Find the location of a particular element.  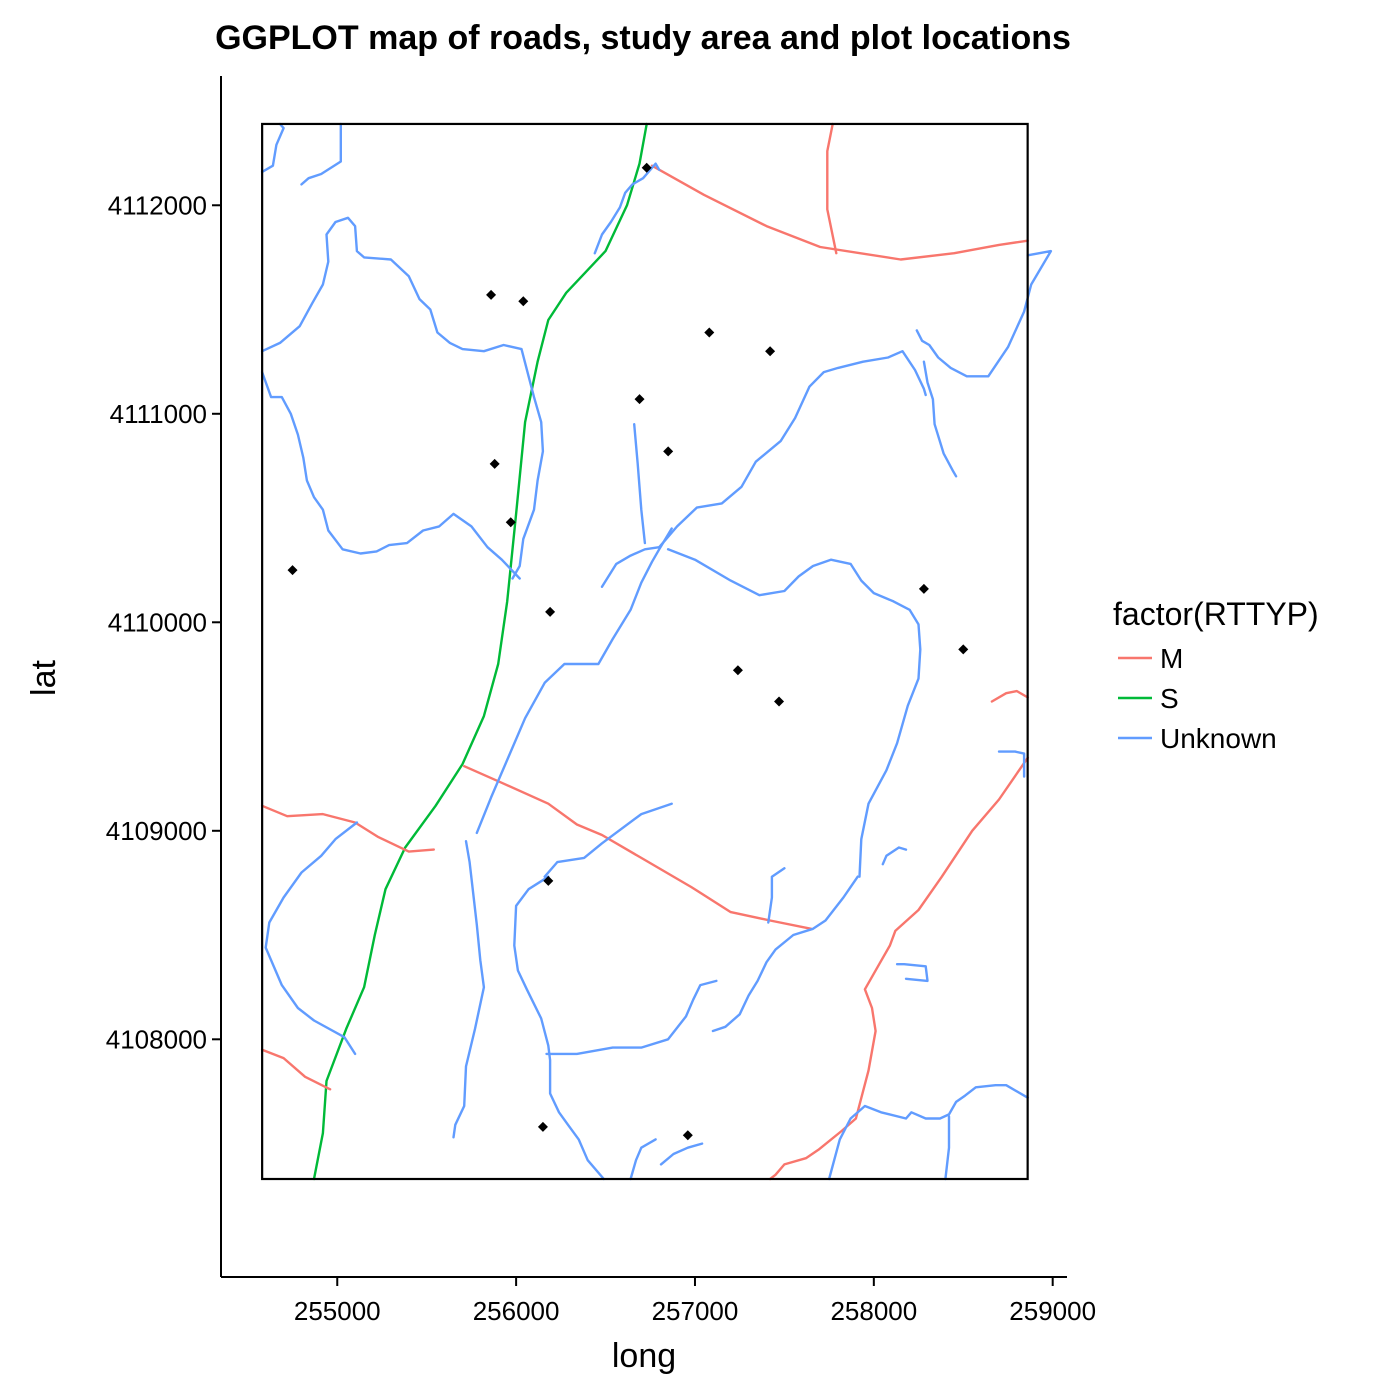

legend-label: Unknown is located at coordinates (1218, 738).